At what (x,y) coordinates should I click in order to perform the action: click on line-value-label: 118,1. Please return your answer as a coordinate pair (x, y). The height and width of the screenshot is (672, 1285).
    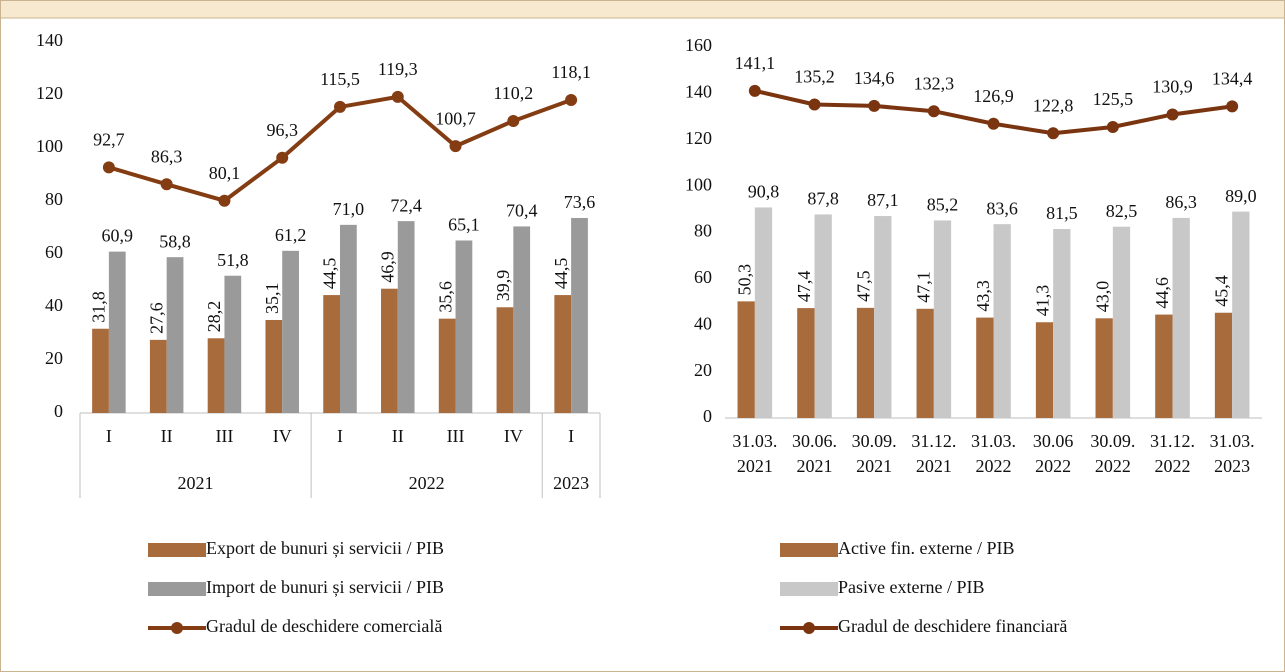
    Looking at the image, I should click on (571, 72).